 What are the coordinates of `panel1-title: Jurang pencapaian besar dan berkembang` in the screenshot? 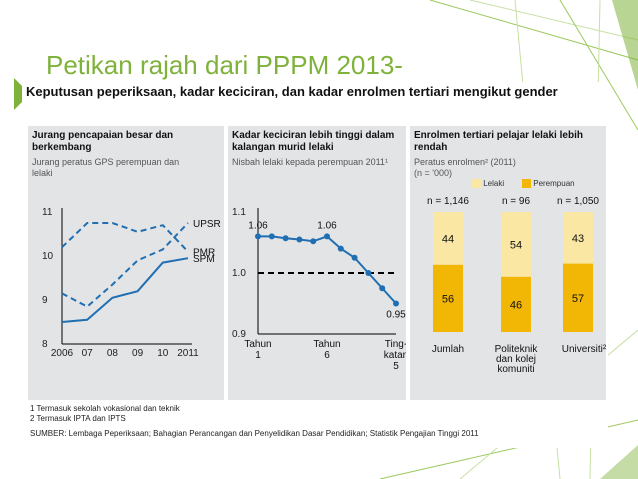 It's located at (103, 141).